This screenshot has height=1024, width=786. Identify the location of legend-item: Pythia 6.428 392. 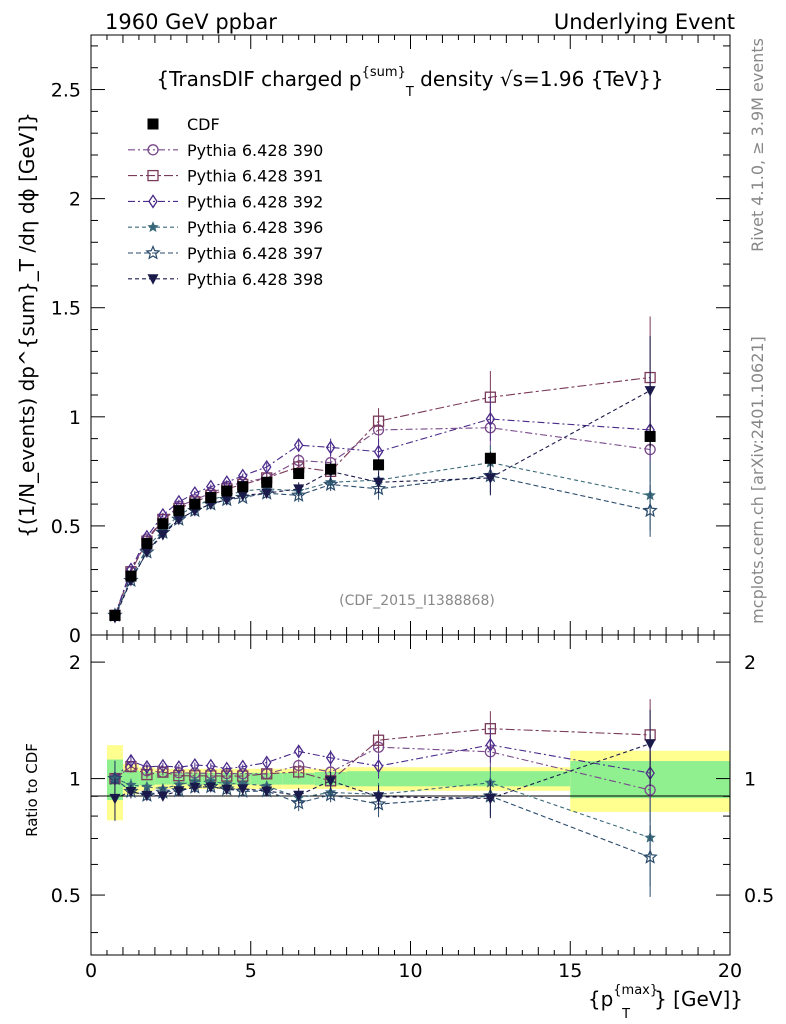
(225, 201).